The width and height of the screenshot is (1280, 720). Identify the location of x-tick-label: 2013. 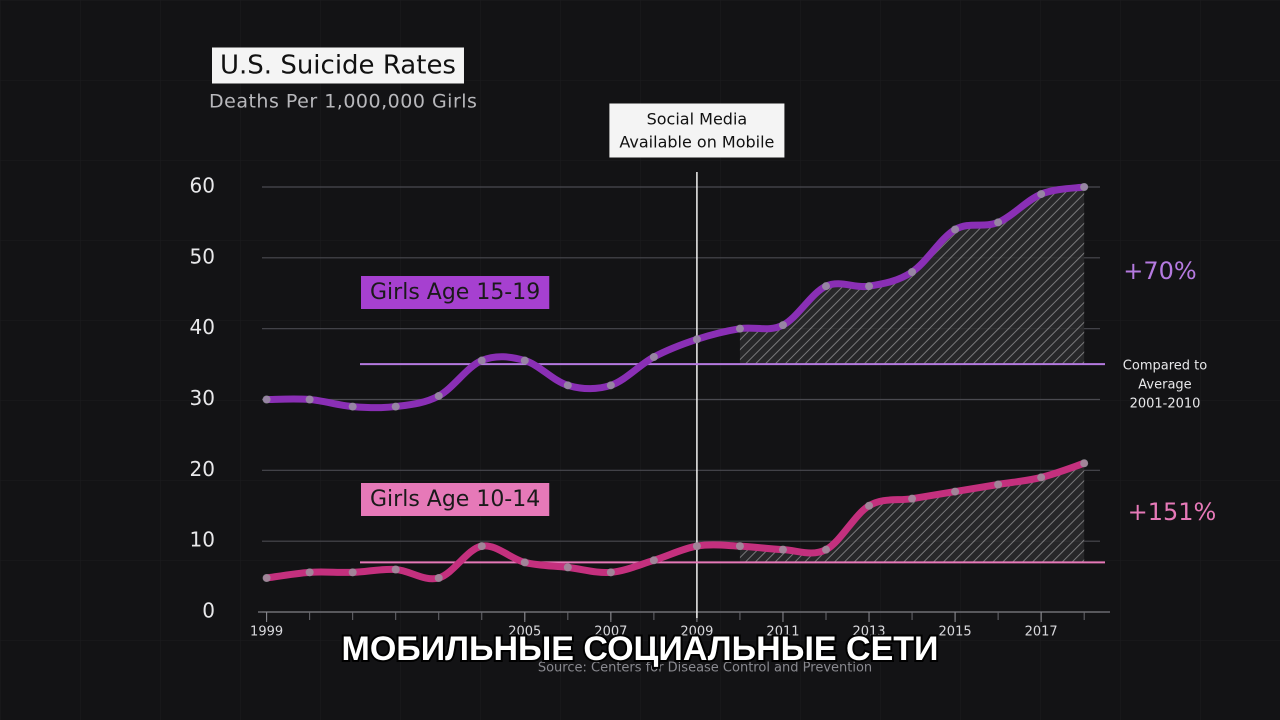
(868, 632).